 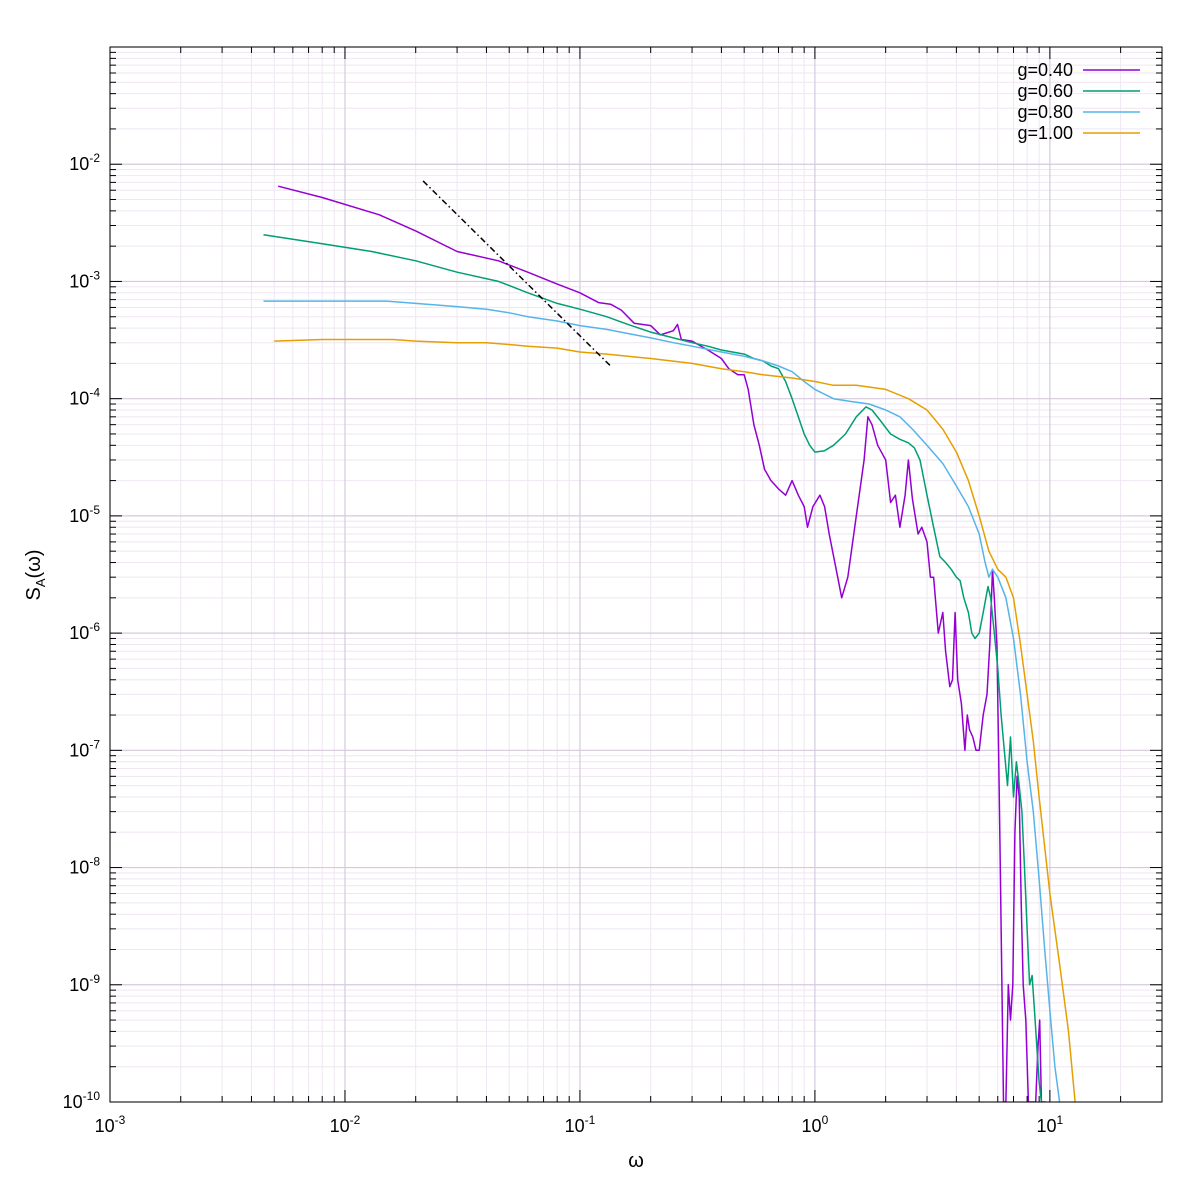 I want to click on x-tick-label: 10⁻², so click(x=345, y=1124).